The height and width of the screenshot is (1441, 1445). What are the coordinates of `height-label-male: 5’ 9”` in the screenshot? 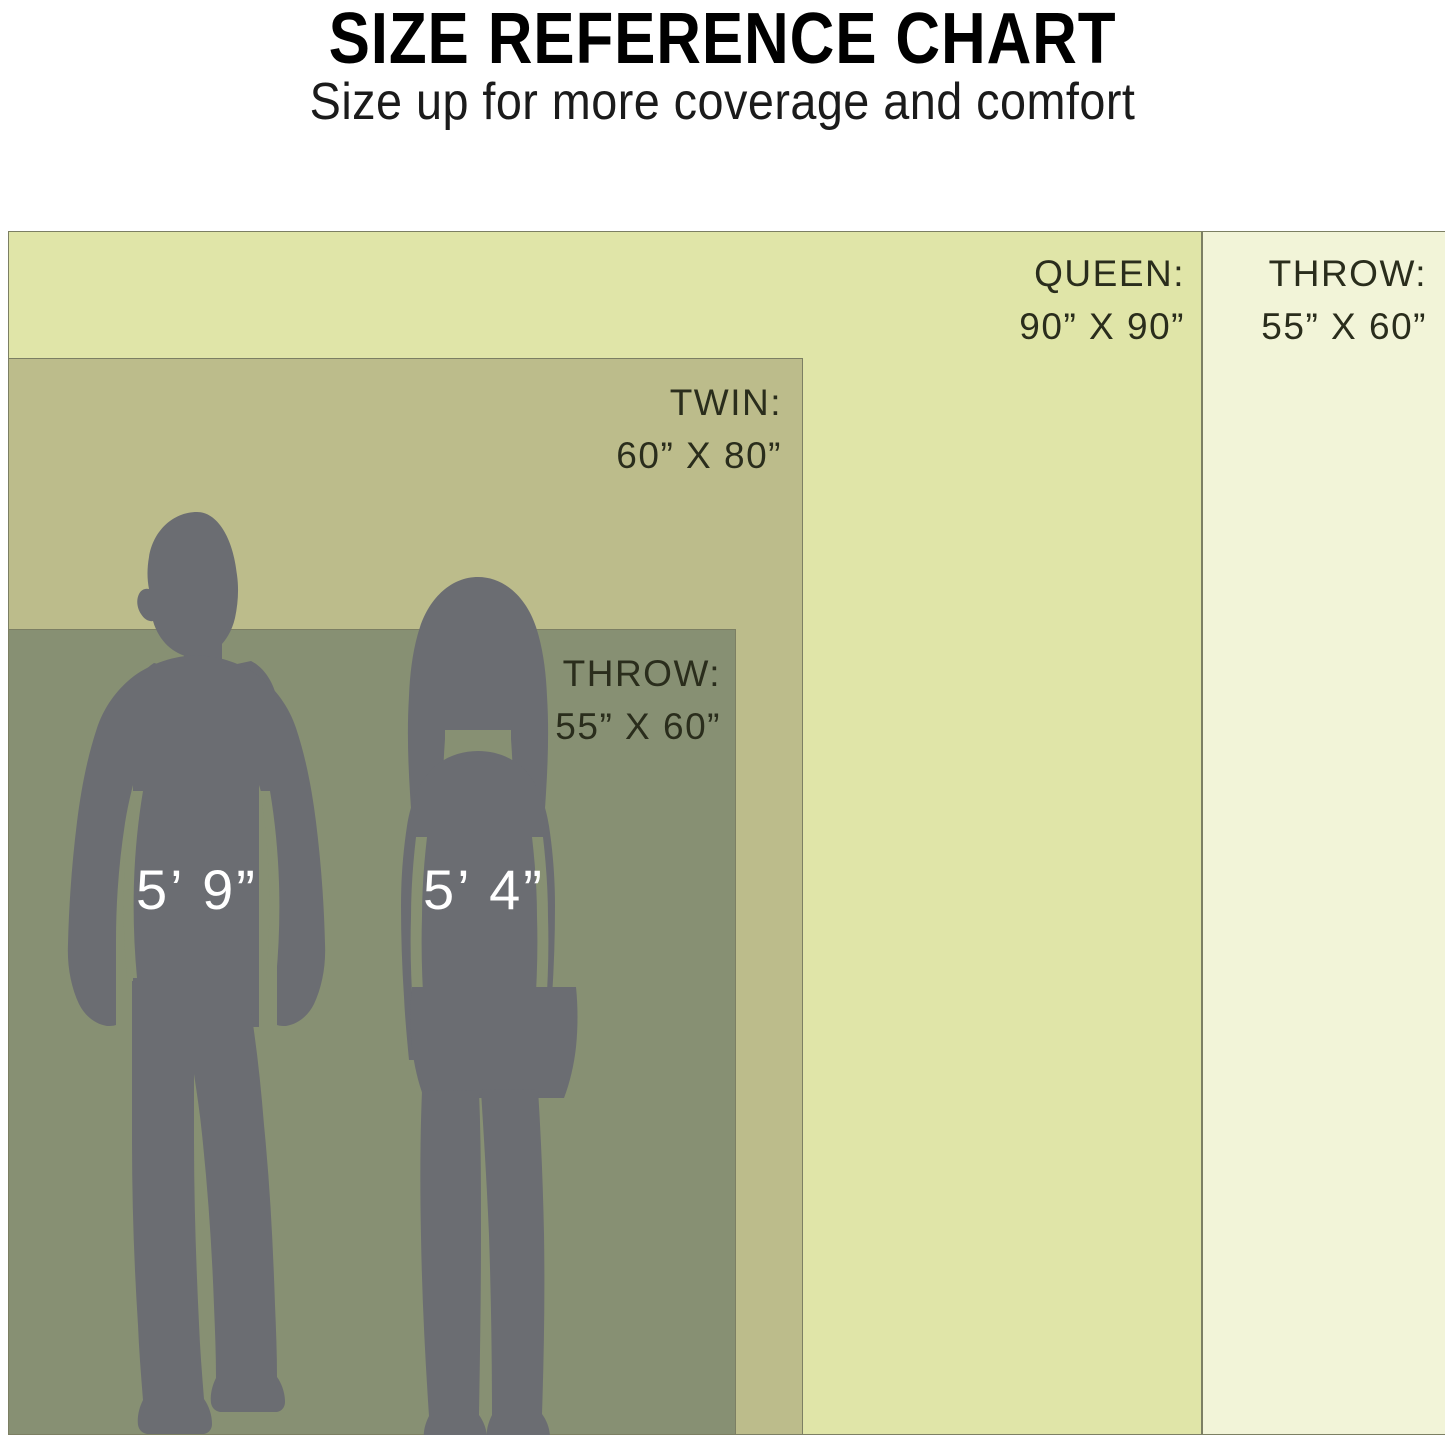 It's located at (197, 889).